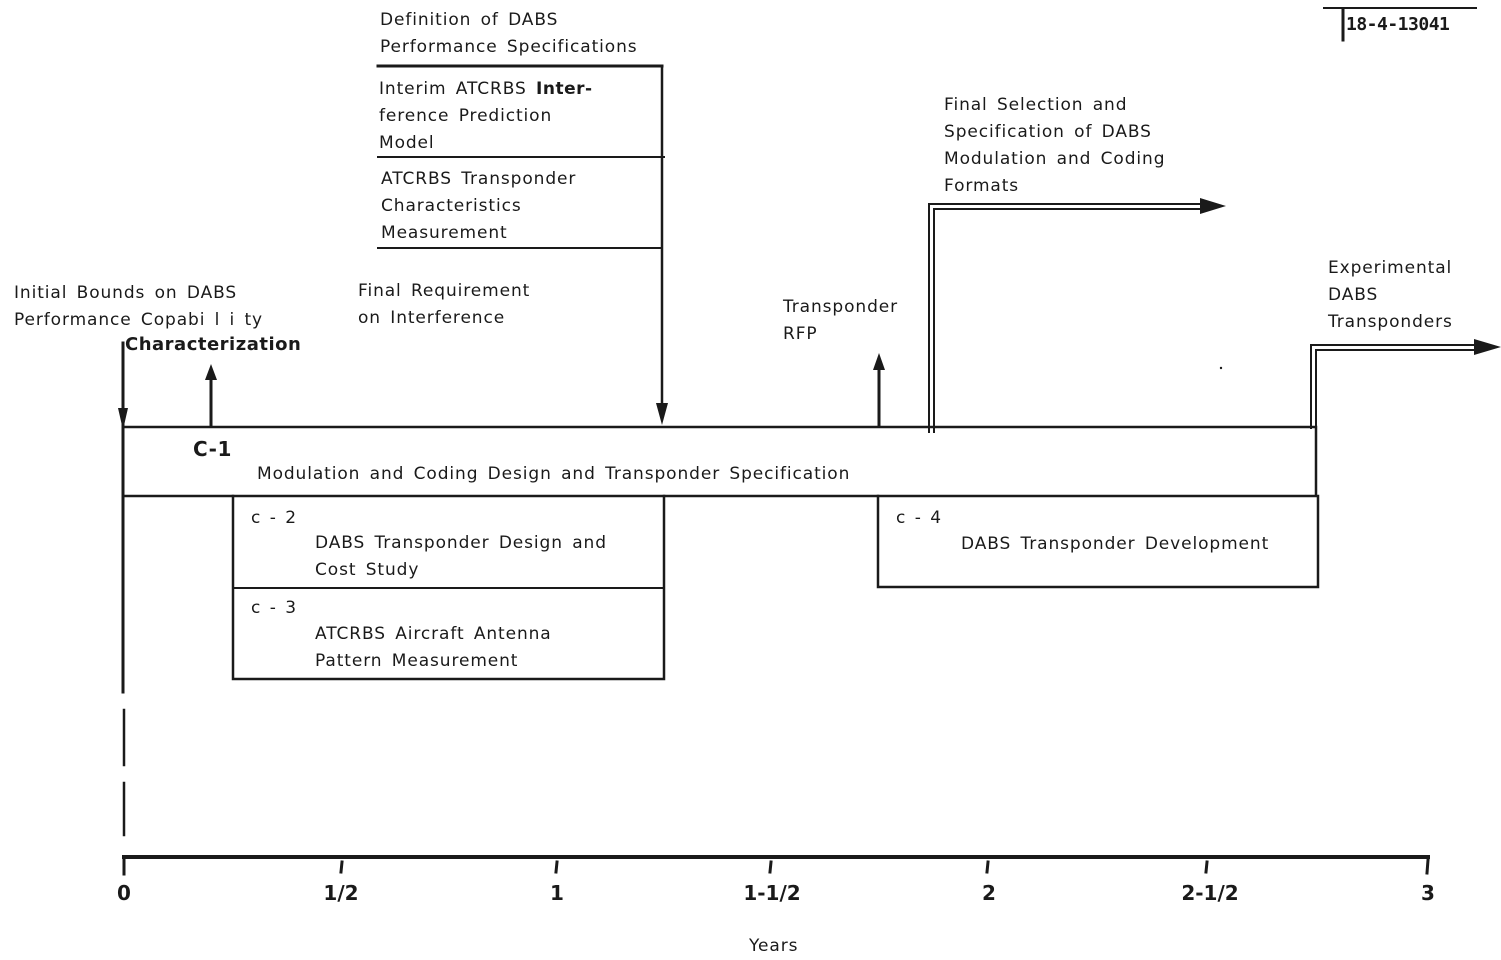  I want to click on milestone-characterization: Characterization, so click(213, 344).